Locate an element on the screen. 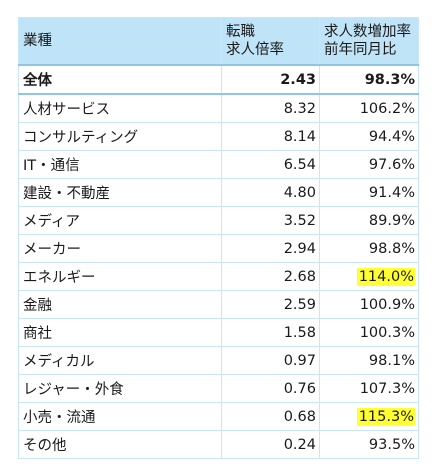  row-industry: メーカー is located at coordinates (120, 248).